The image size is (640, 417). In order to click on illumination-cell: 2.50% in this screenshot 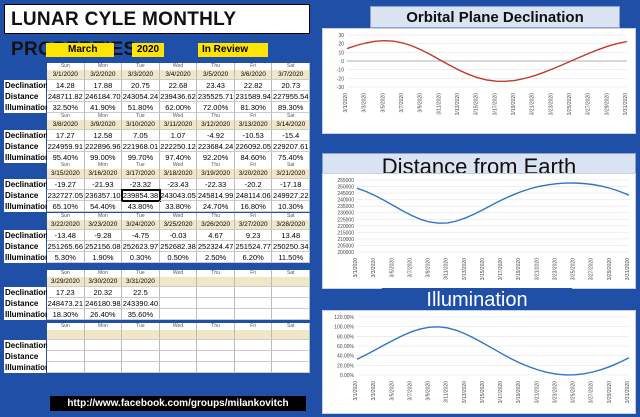, I will do `click(216, 257)`.